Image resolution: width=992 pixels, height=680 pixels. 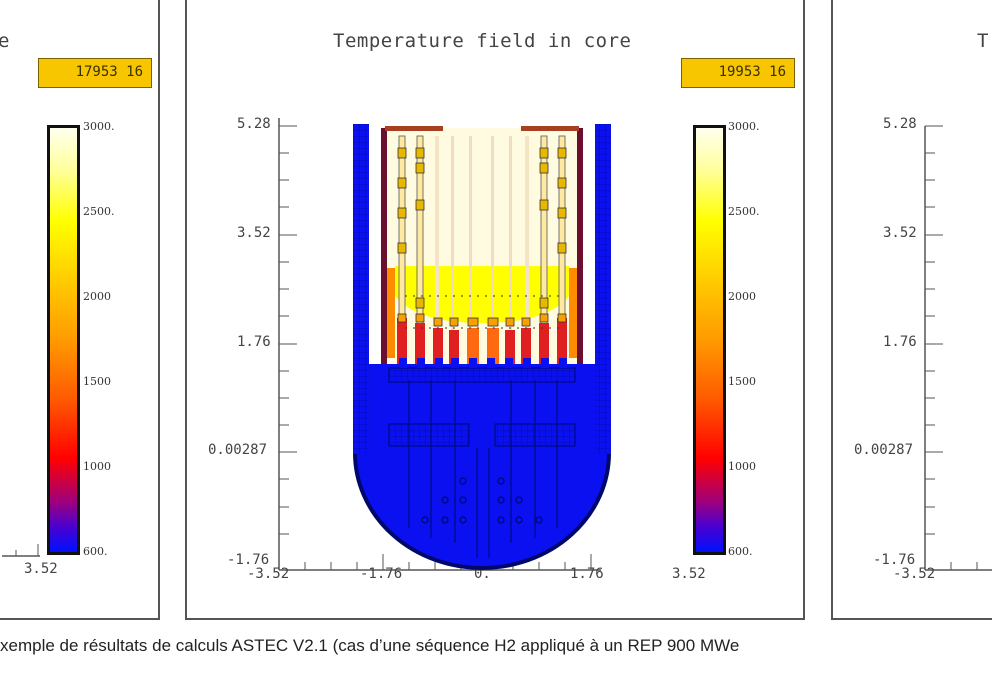 I want to click on middle-x-tick-0: 0., so click(x=482, y=574).